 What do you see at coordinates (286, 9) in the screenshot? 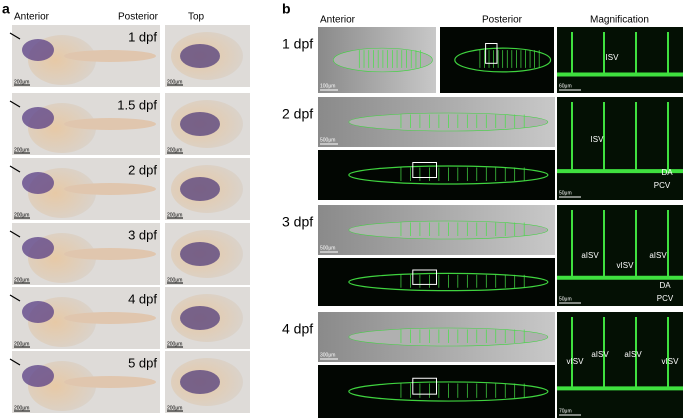
I see `panel-label: b` at bounding box center [286, 9].